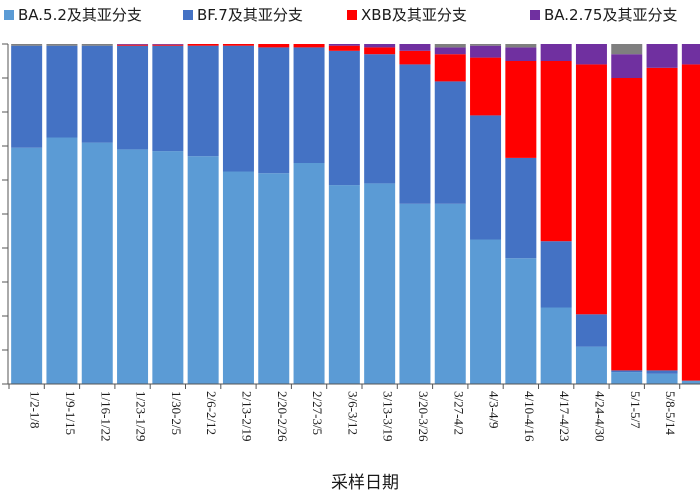  What do you see at coordinates (340, 15) in the screenshot?
I see `legend: BA.5.2及其亚分支 BF.7及其亚分支 XBB及其亚分支 BA.2.75及其亚分支` at bounding box center [340, 15].